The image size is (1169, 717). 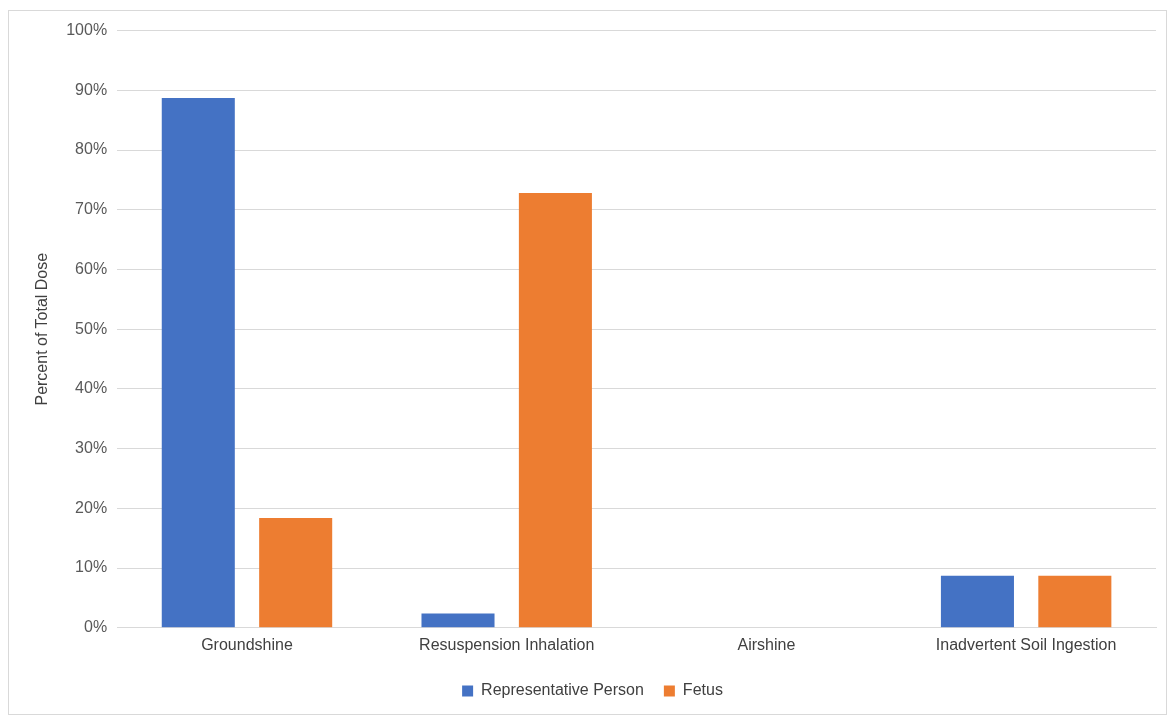 I want to click on y-tick-label: 30%, so click(x=91, y=448).